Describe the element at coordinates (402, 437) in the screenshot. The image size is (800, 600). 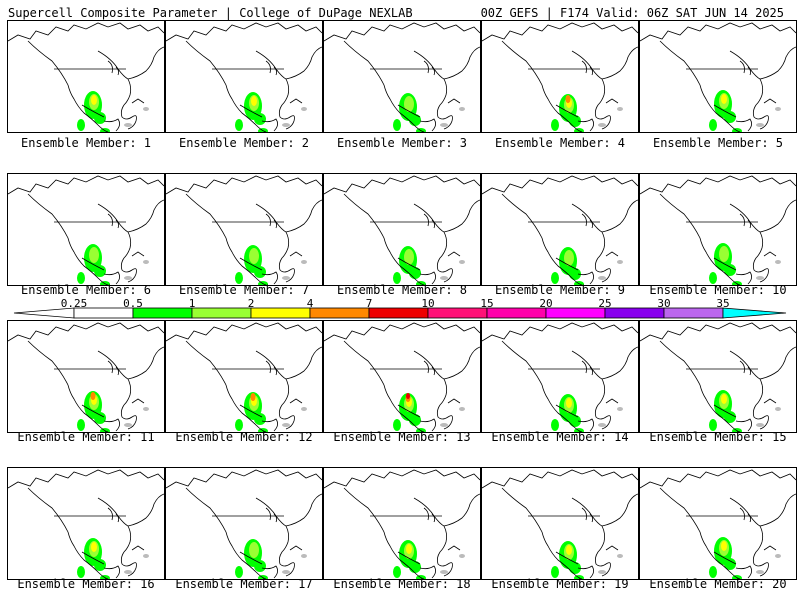
I see `member-caption: Ensemble Member: 13` at that location.